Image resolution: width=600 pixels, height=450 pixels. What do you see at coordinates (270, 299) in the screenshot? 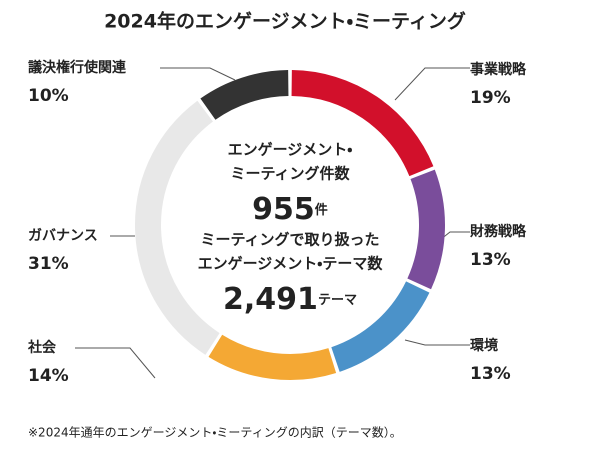
I see `center-number-value: 2,491` at bounding box center [270, 299].